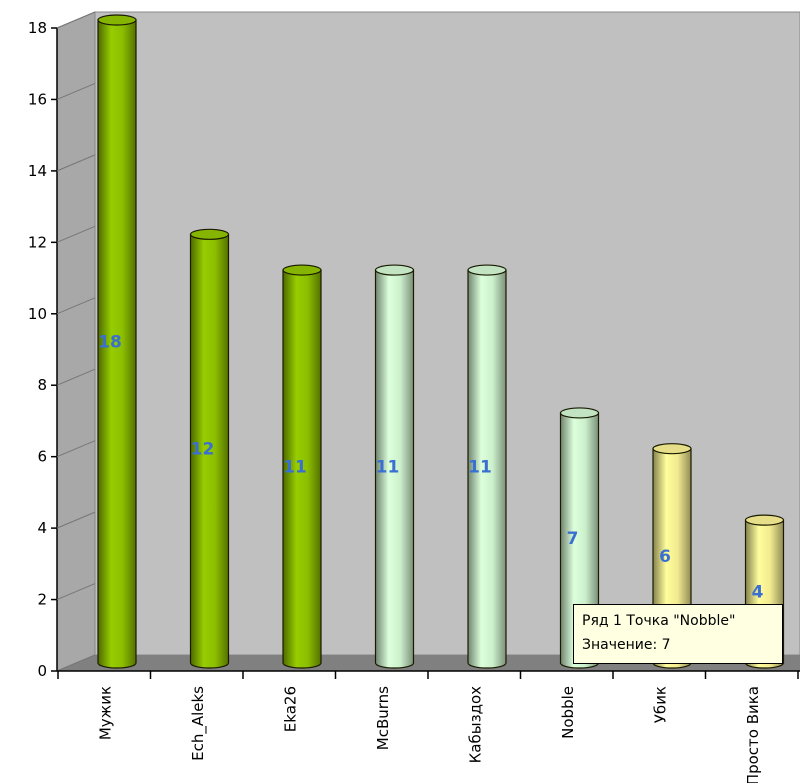  What do you see at coordinates (758, 593) in the screenshot?
I see `data-label: 4` at bounding box center [758, 593].